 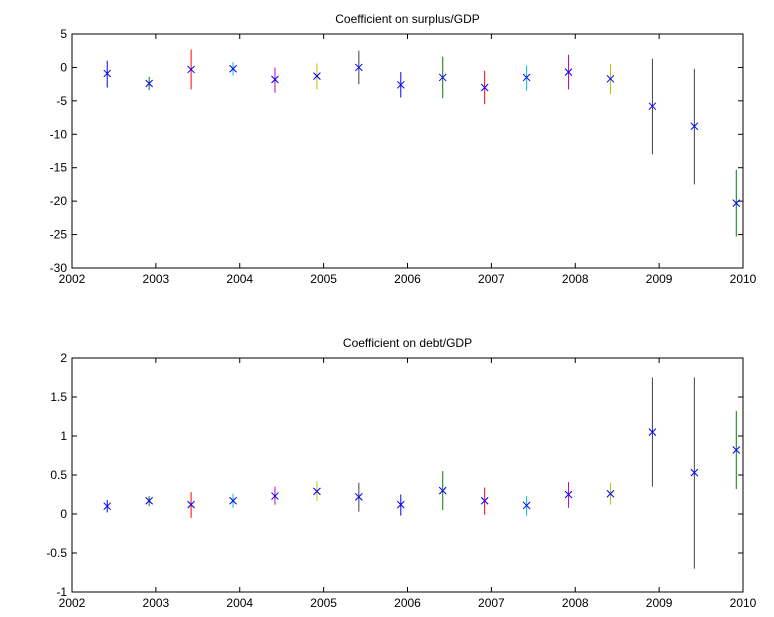 I want to click on y-tick-label: 1.5, so click(x=58, y=397).